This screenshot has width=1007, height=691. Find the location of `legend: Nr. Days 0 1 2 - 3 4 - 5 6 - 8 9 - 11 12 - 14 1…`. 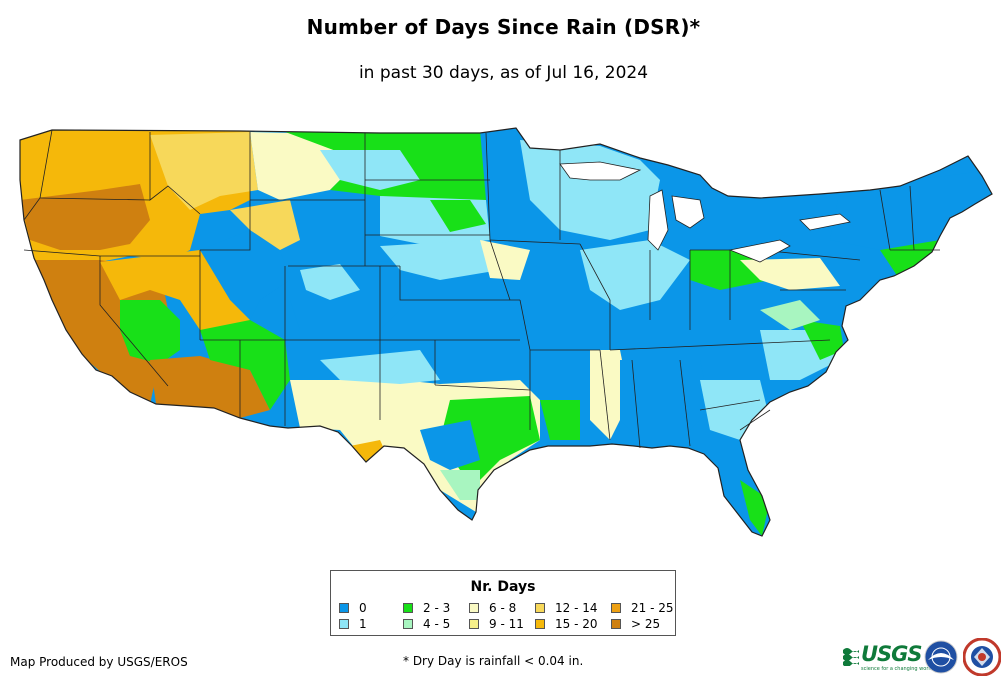

legend: Nr. Days 0 1 2 - 3 4 - 5 6 - 8 9 - 11 12 - 14 1… is located at coordinates (503, 603).